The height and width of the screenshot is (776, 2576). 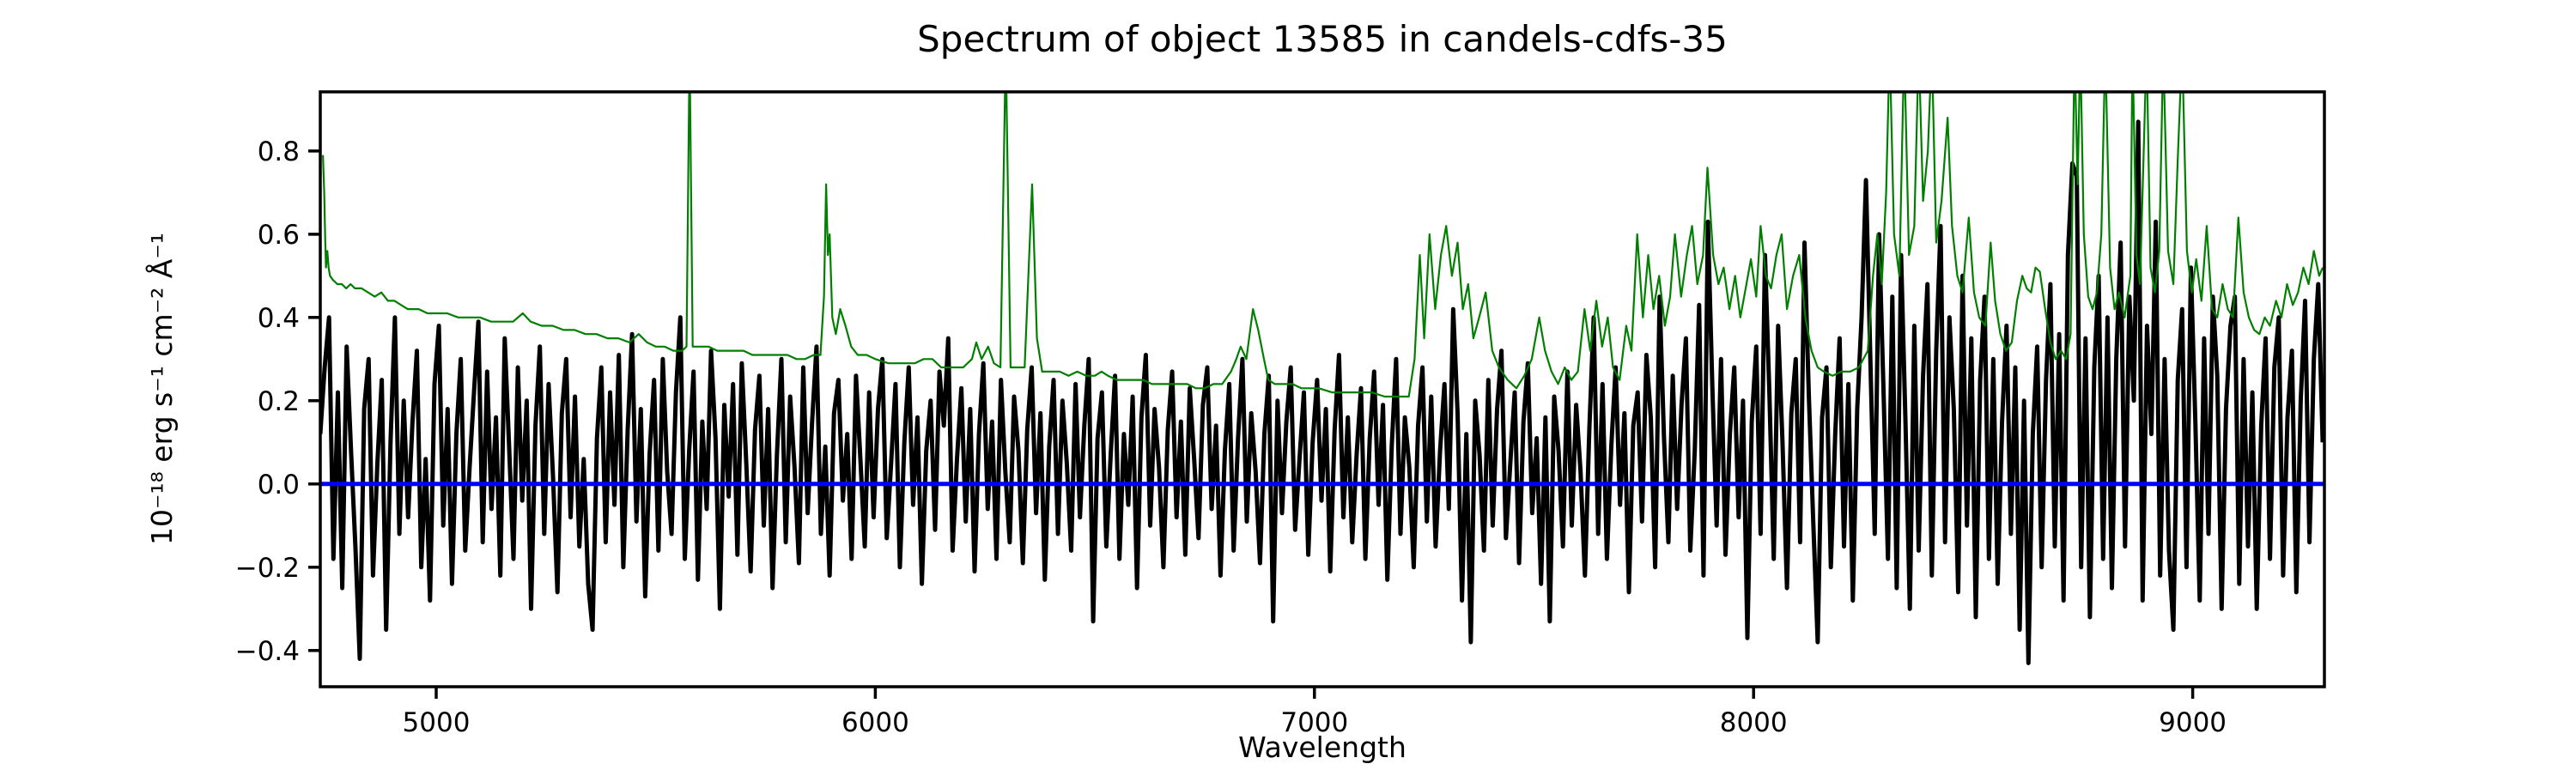 I want to click on x-tick-label: 7000, so click(x=1314, y=722).